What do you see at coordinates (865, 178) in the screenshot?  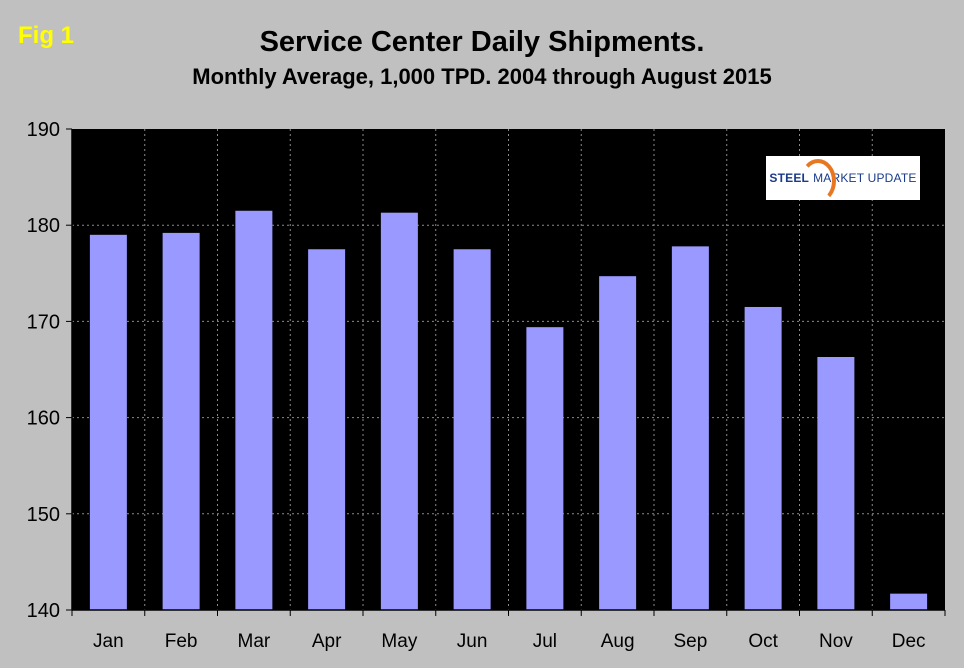 I see `logo-word-market-update: MARKET UPDATE` at bounding box center [865, 178].